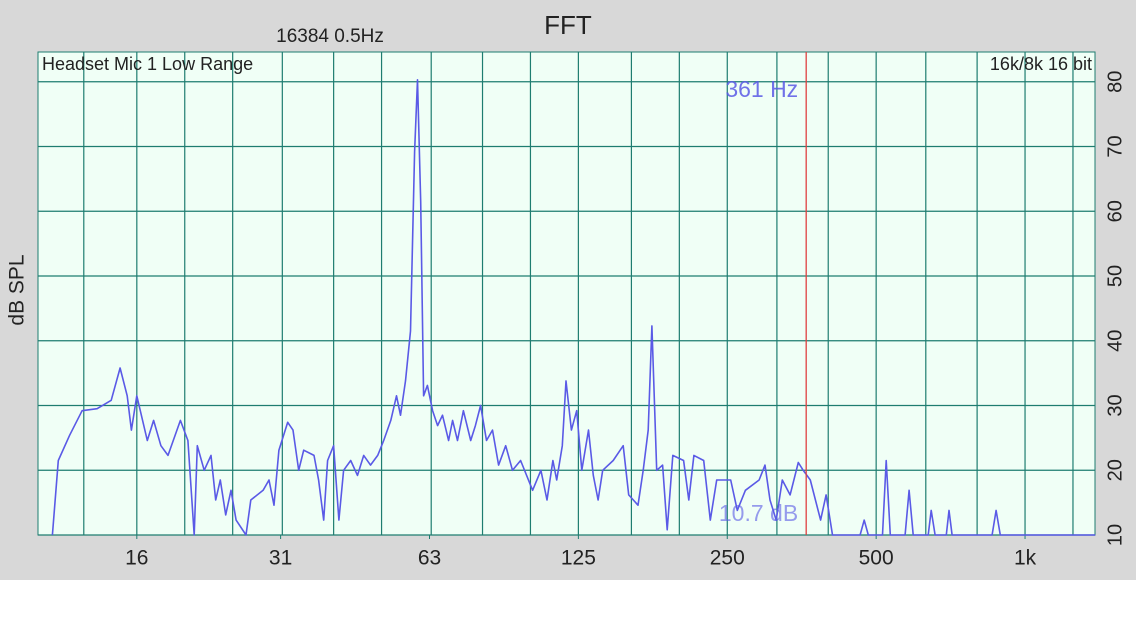  I want to click on y-tick-label: 40, so click(1115, 341).